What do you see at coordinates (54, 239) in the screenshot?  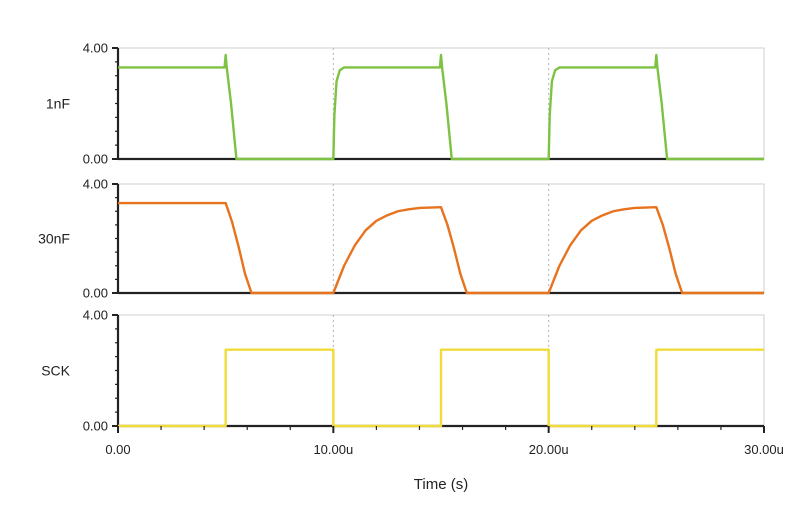 I see `panel-label: 30nF` at bounding box center [54, 239].